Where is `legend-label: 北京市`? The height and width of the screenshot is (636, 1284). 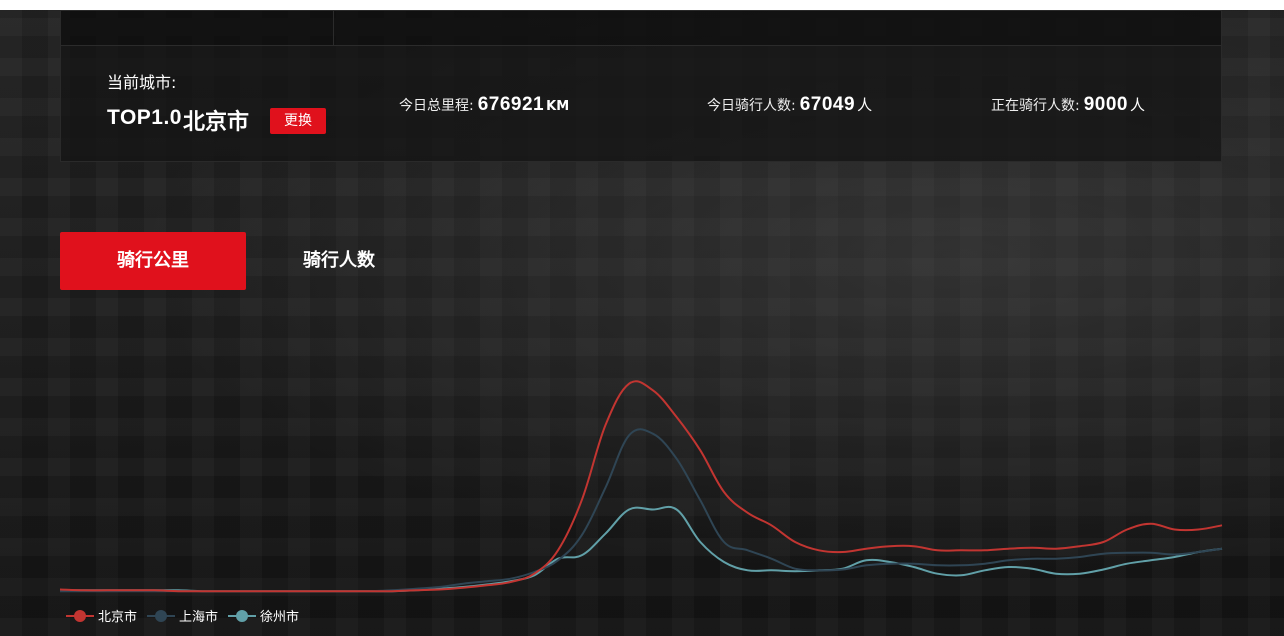
legend-label: 北京市 is located at coordinates (118, 617).